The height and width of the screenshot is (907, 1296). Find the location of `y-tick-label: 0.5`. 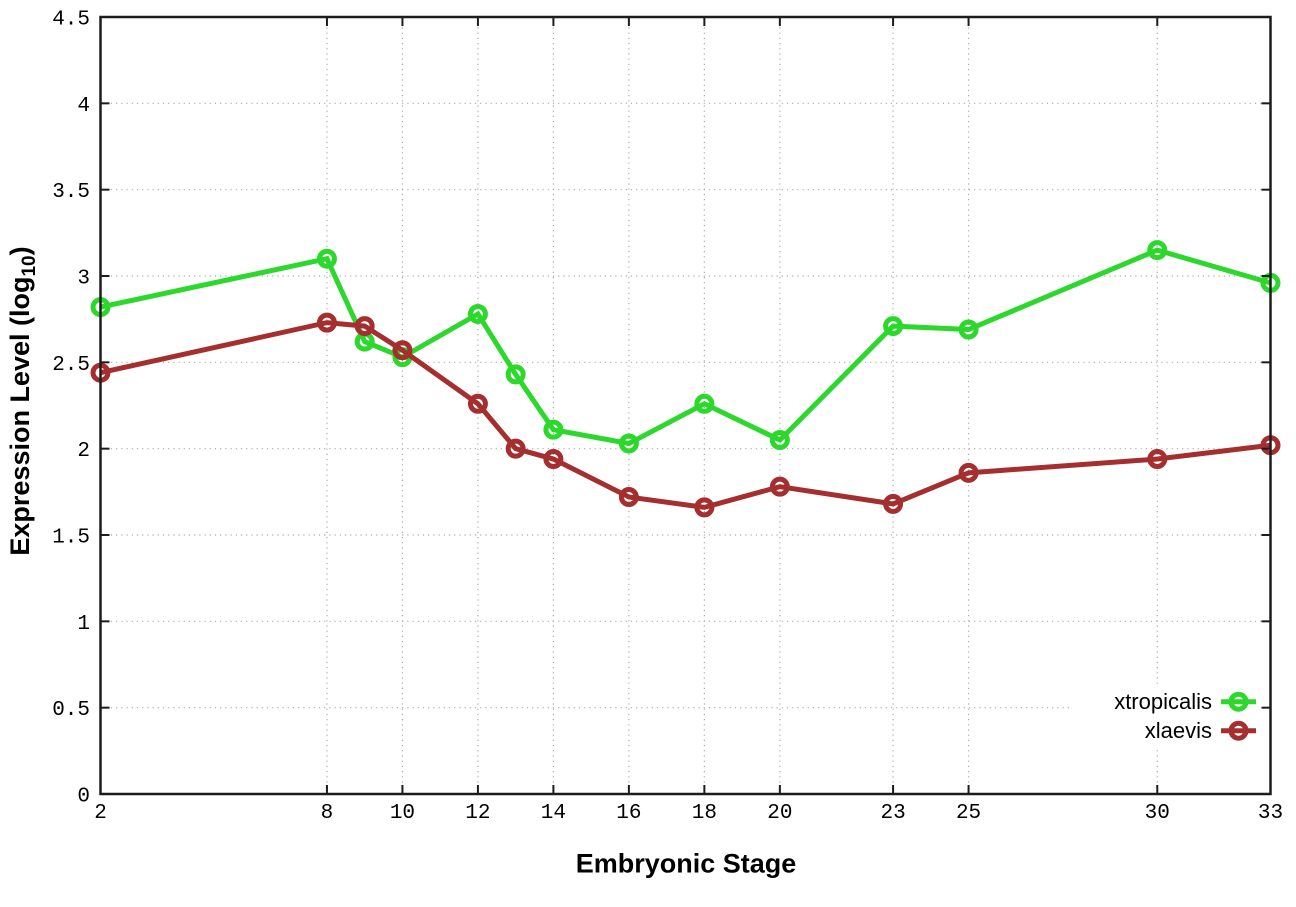

y-tick-label: 0.5 is located at coordinates (71, 710).